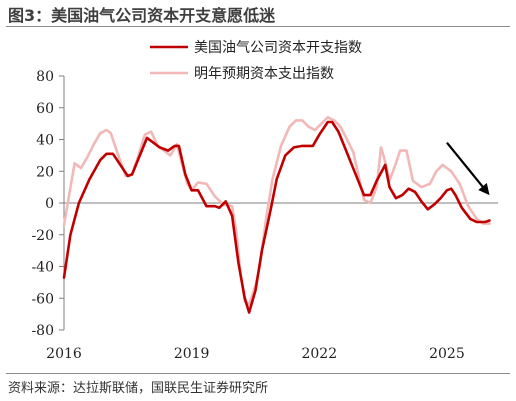  I want to click on y-tick-label: -40, so click(42, 268).